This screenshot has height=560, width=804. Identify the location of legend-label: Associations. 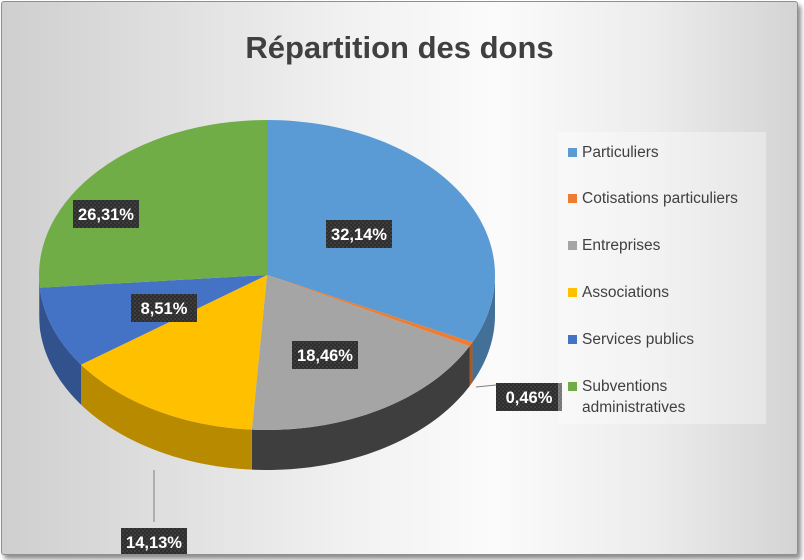
(626, 292).